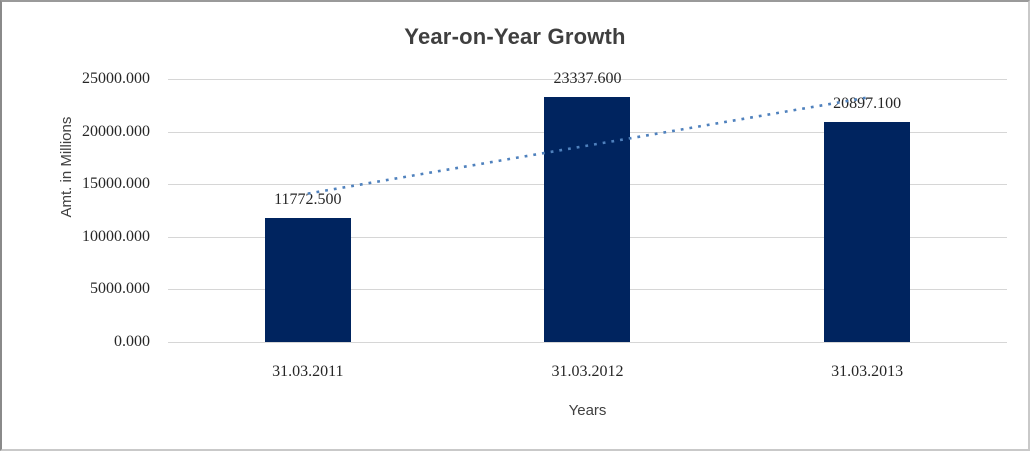  I want to click on y-tick-label: 25000.000, so click(116, 78).